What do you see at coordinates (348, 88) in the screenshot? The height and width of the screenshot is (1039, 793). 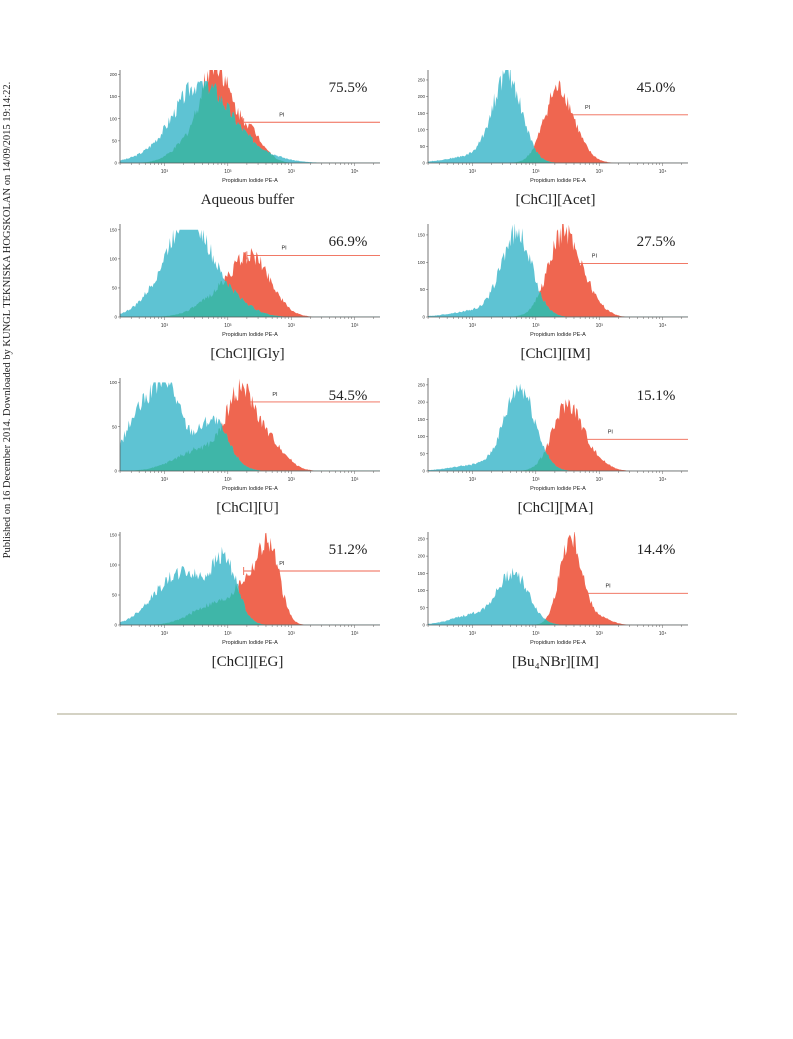 I see `pi-positive-percent: 75.5%` at bounding box center [348, 88].